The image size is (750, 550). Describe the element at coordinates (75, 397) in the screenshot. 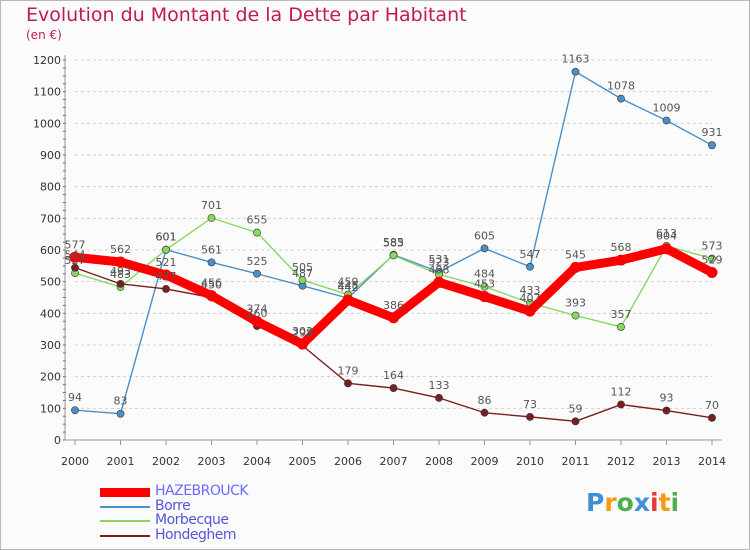

I see `data-label: 94` at that location.